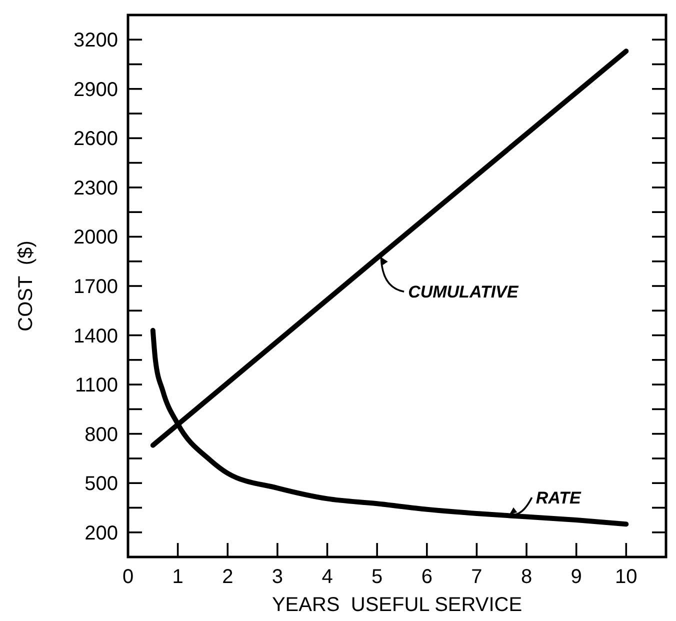  Describe the element at coordinates (101, 484) in the screenshot. I see `y-tick-label: 500` at that location.